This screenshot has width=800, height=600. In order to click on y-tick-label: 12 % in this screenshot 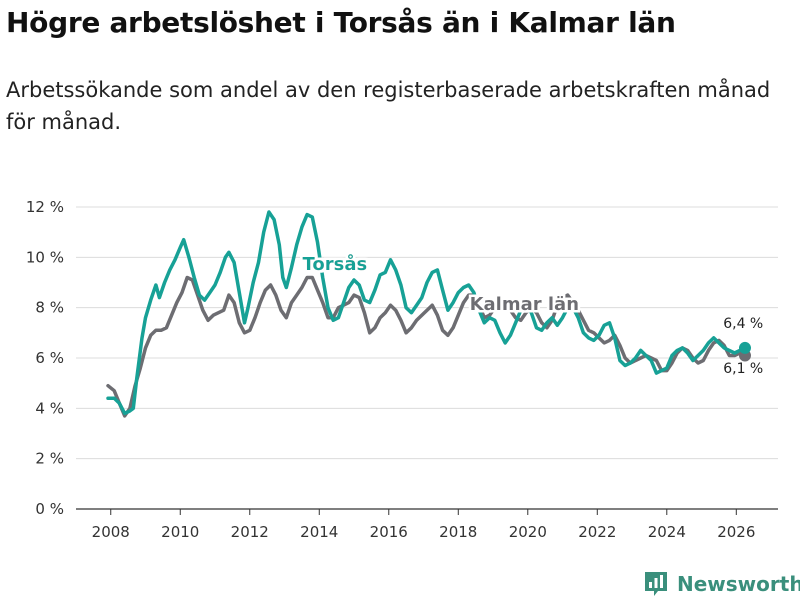, I will do `click(45, 207)`.